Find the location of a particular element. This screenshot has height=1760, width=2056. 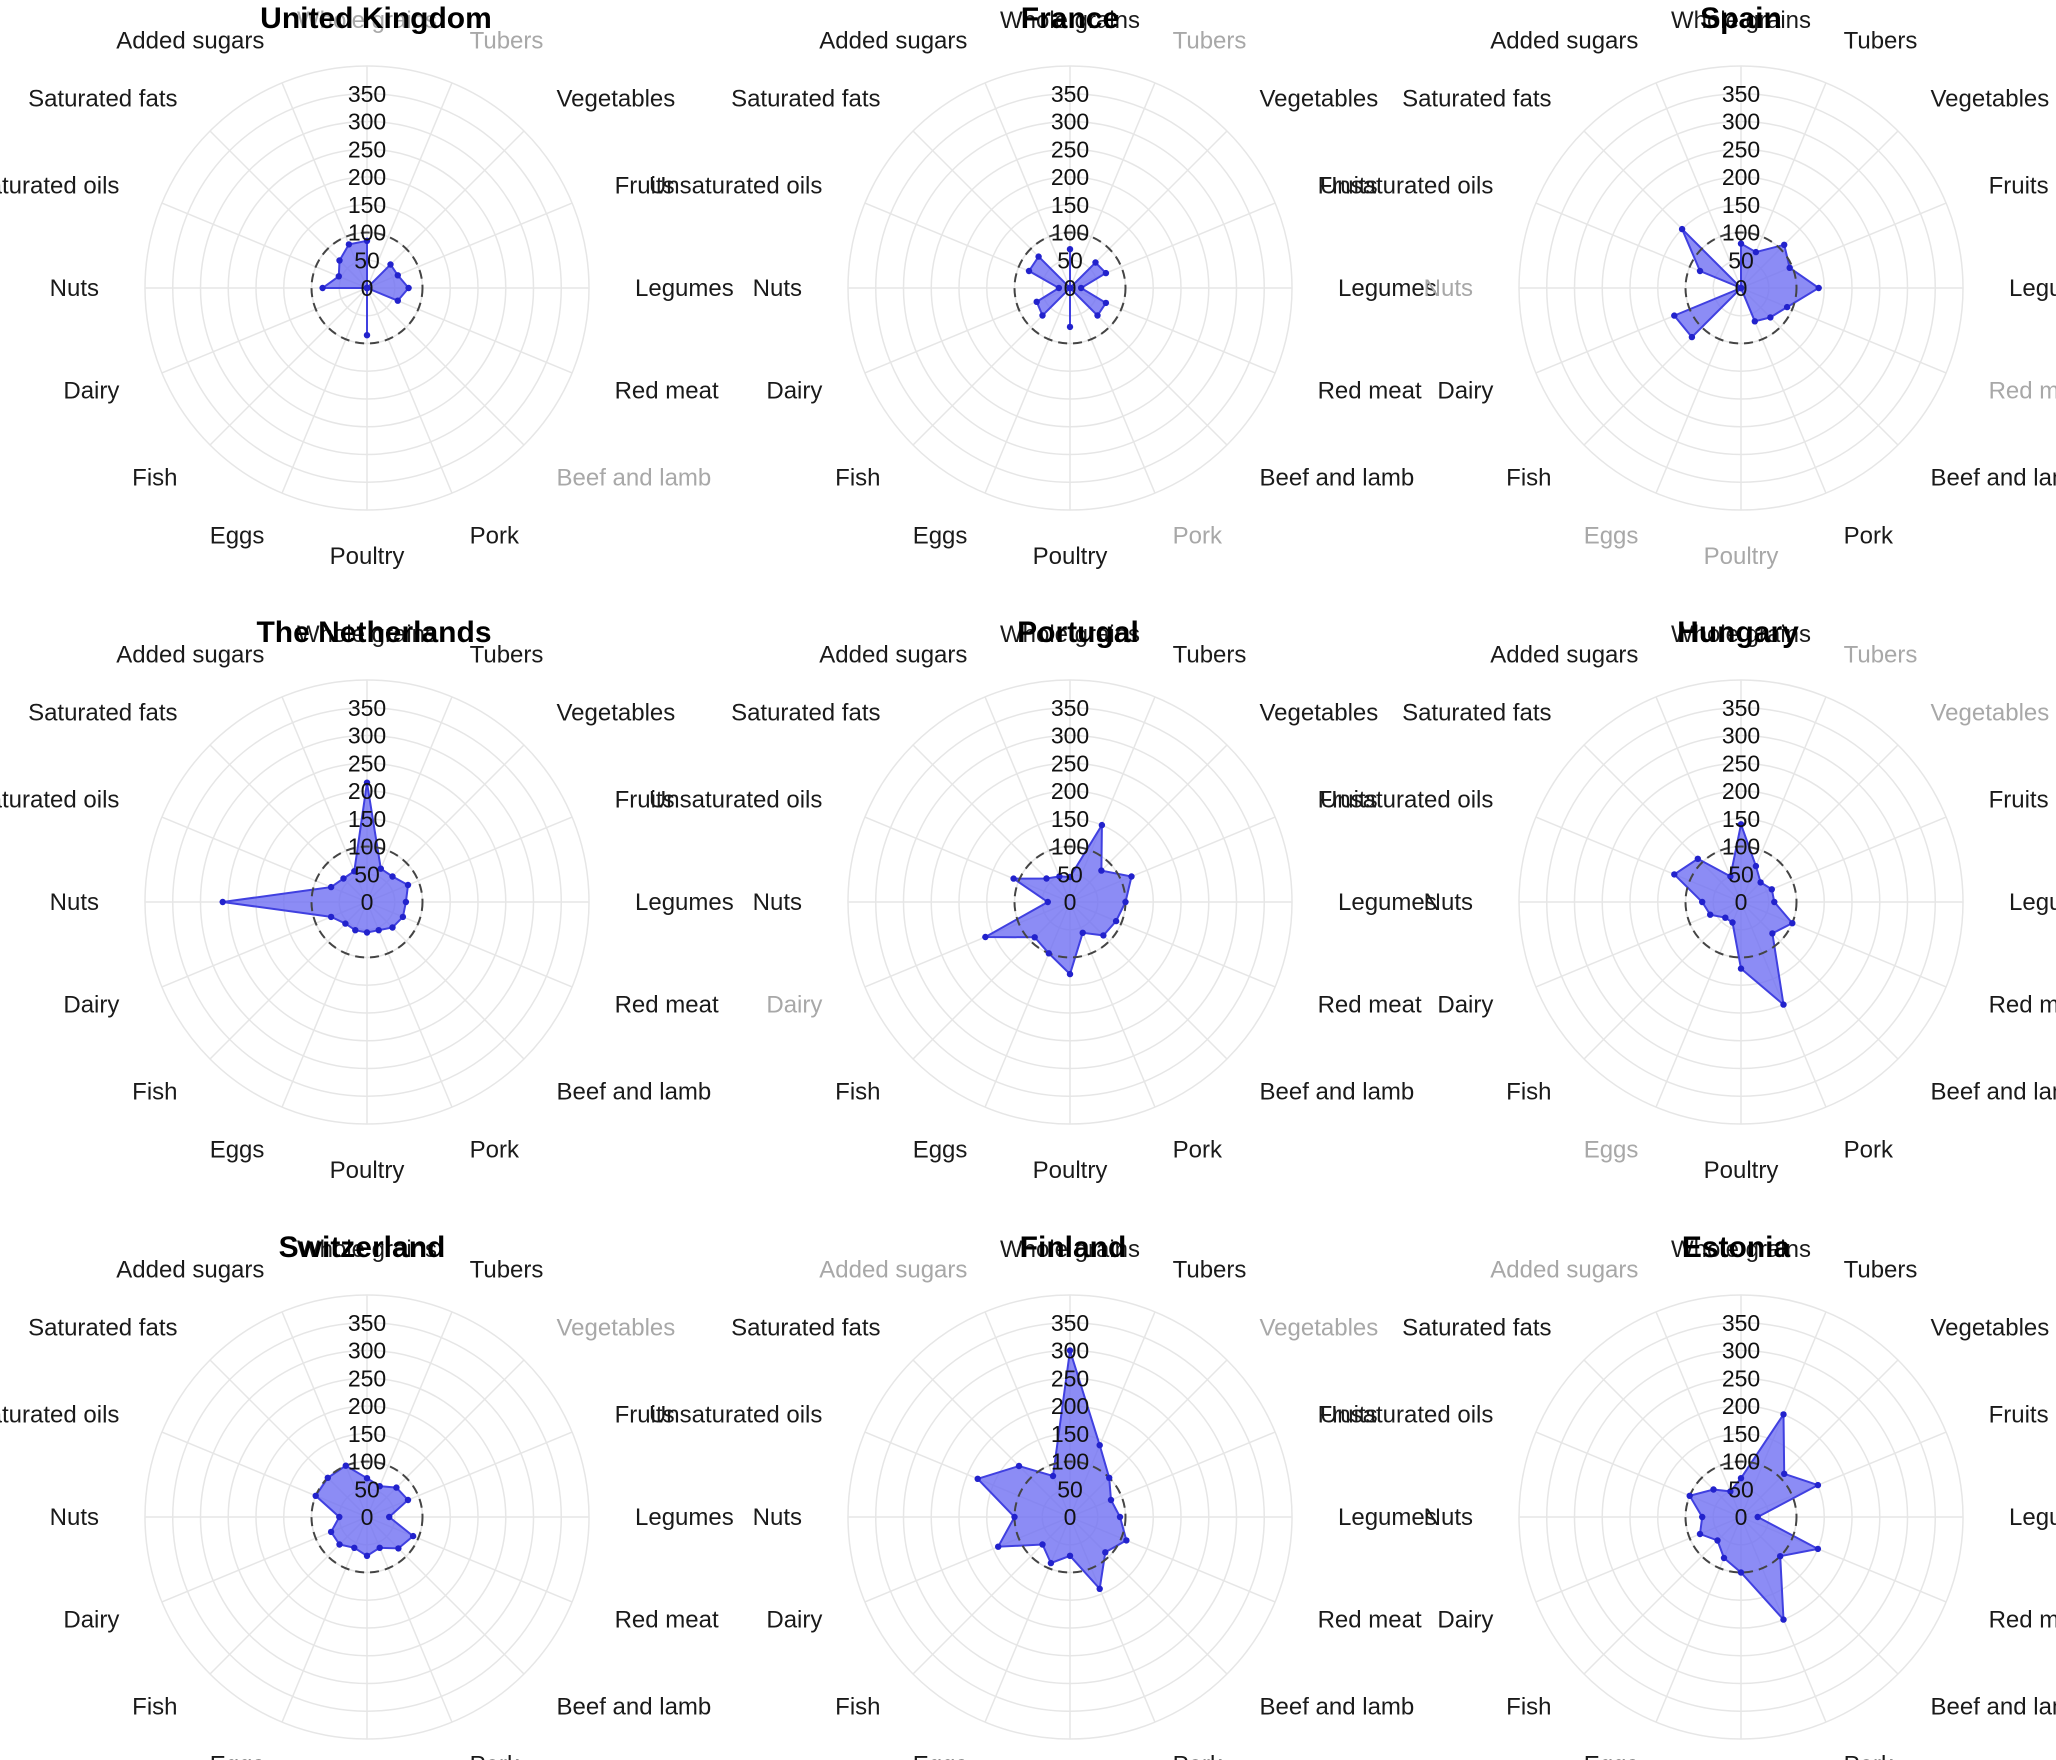

axis-label: Unsaturated oils is located at coordinates (59, 1414).